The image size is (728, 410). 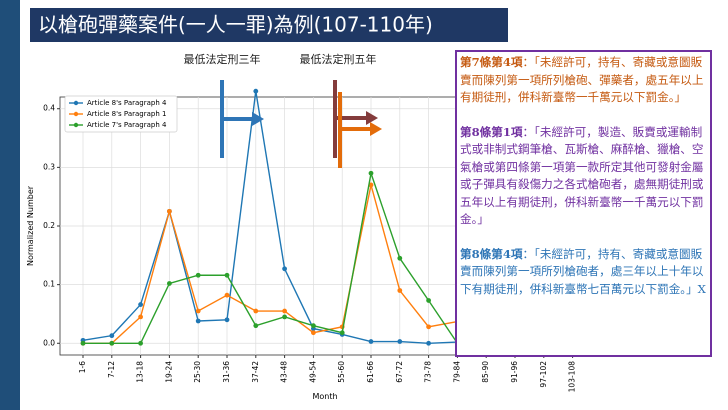 I want to click on legend-box, so click(x=121, y=114).